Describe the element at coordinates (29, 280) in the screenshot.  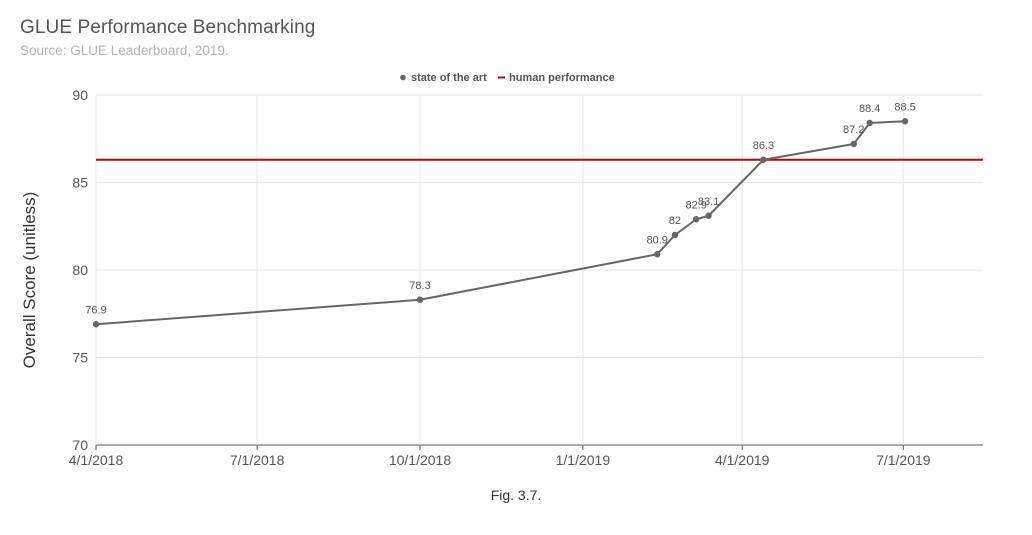
I see `y-axis-label: Overall Score (unitless)` at that location.